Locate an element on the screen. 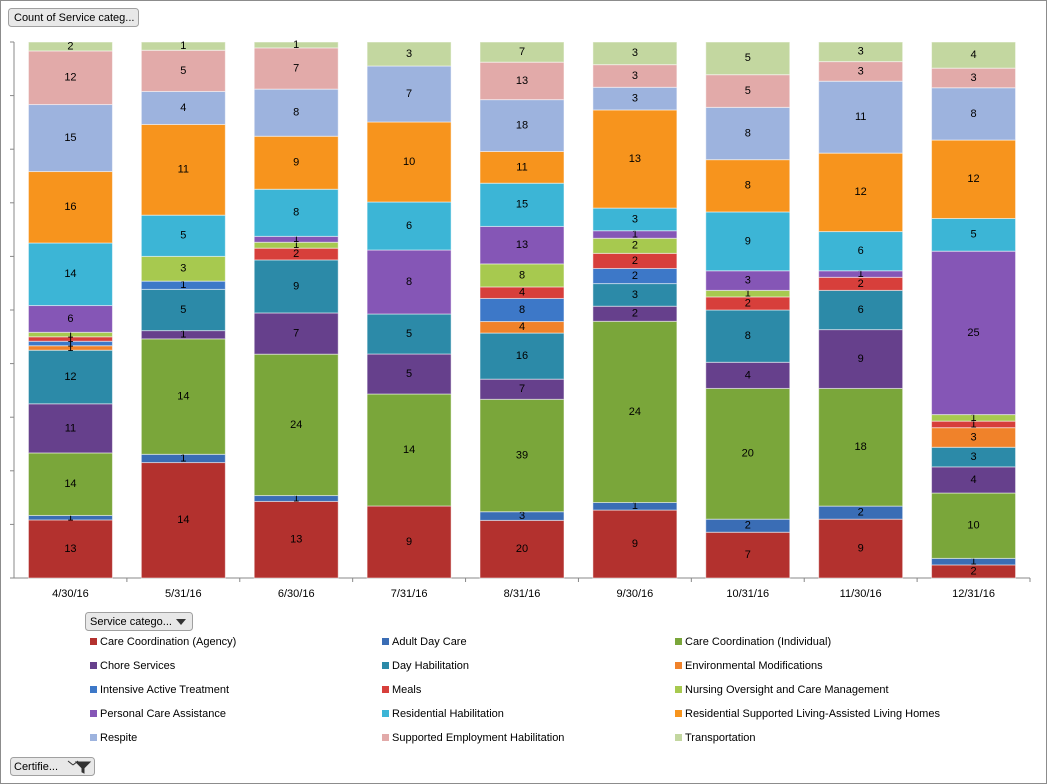 This screenshot has height=784, width=1047. x-tick-label: 7/31/16 is located at coordinates (409, 594).